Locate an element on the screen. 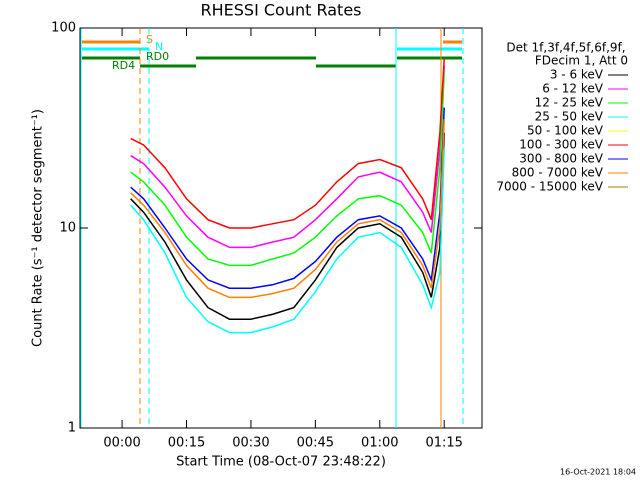 The width and height of the screenshot is (640, 480). legend-label: 7000 - 15000 keV is located at coordinates (549, 187).